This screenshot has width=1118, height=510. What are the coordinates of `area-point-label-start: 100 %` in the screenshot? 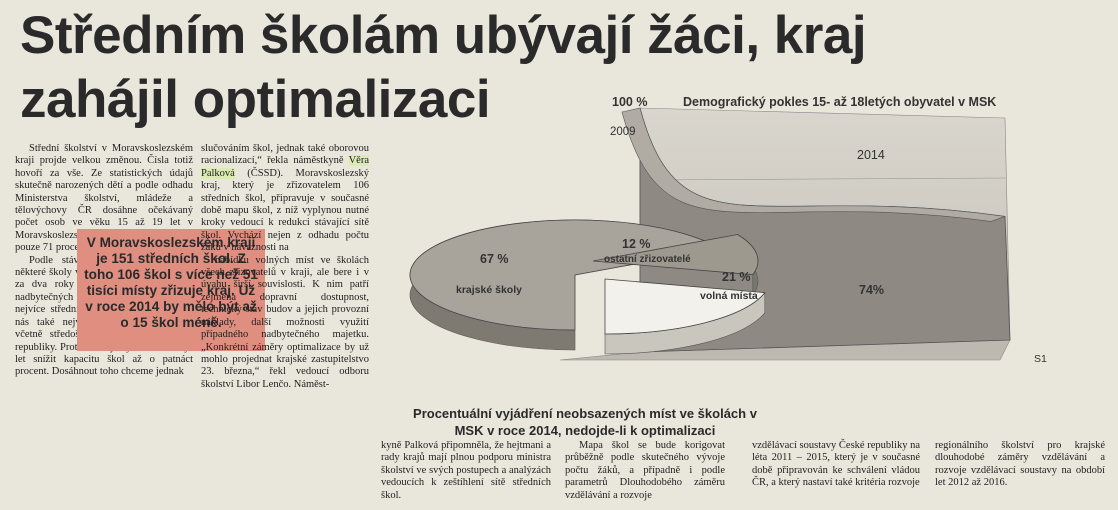 It's located at (630, 102).